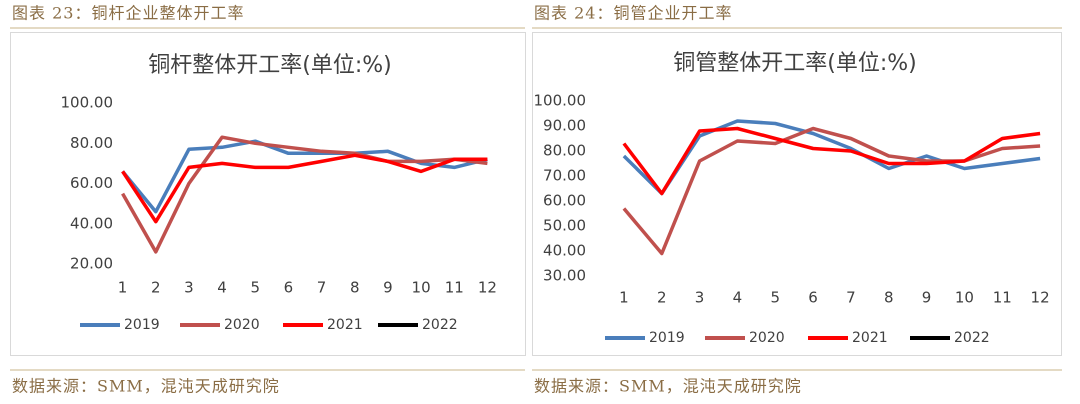  What do you see at coordinates (564, 276) in the screenshot?
I see `y-tick-label: 30.00` at bounding box center [564, 276].